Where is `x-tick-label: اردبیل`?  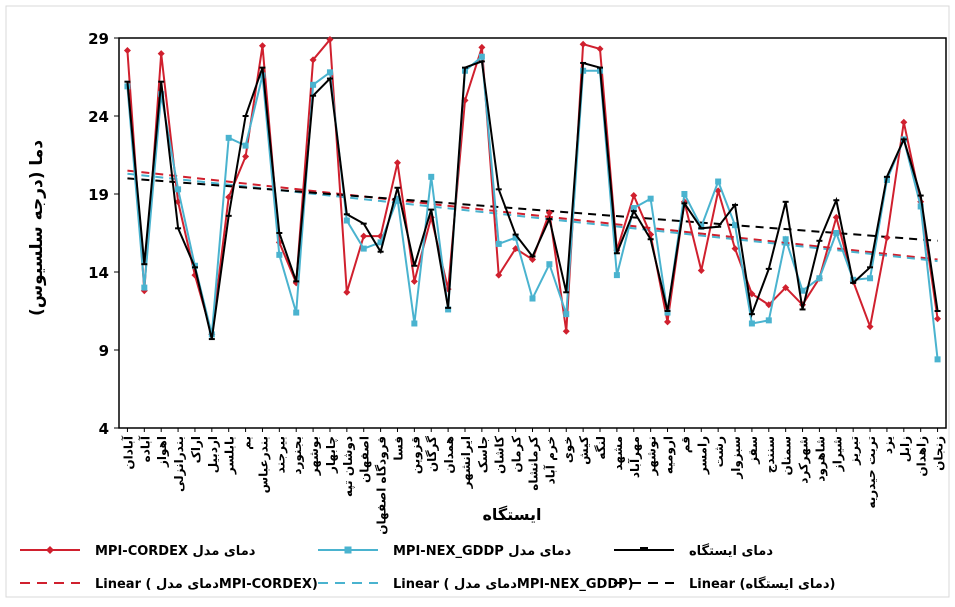
x-tick-label: اردبیل is located at coordinates (213, 454).